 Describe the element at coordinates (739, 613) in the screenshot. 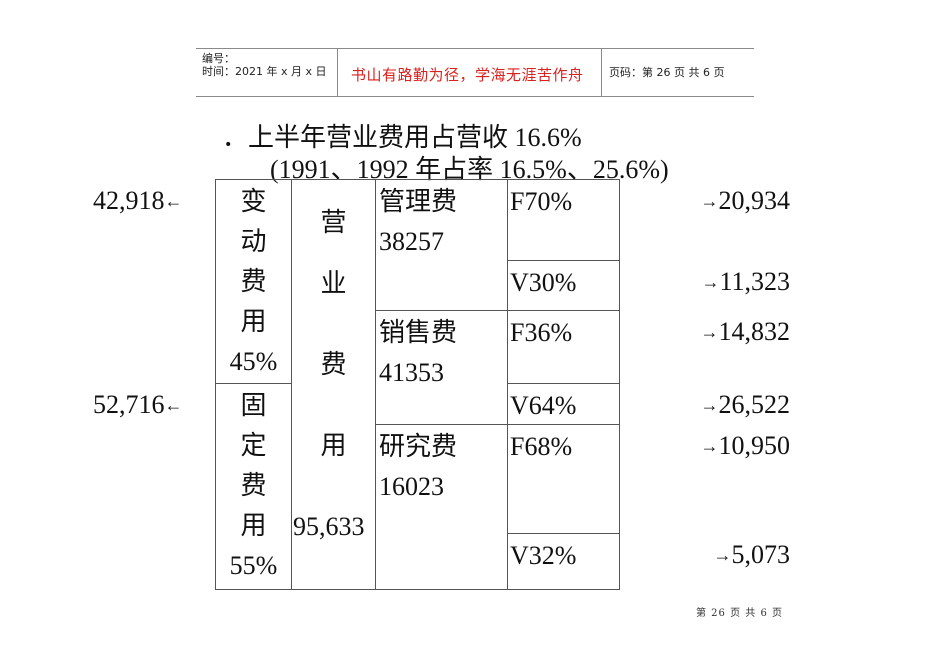

I see `footer-page-number: 第 26 页 共 6 页` at that location.